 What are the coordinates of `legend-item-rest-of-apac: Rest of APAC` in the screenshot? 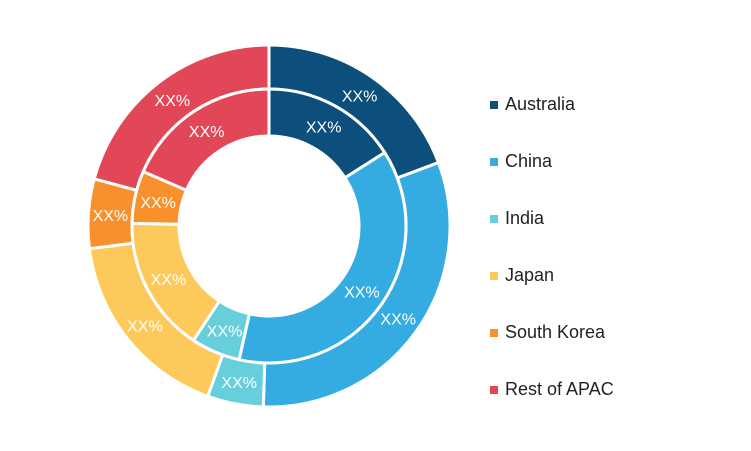 It's located at (552, 389).